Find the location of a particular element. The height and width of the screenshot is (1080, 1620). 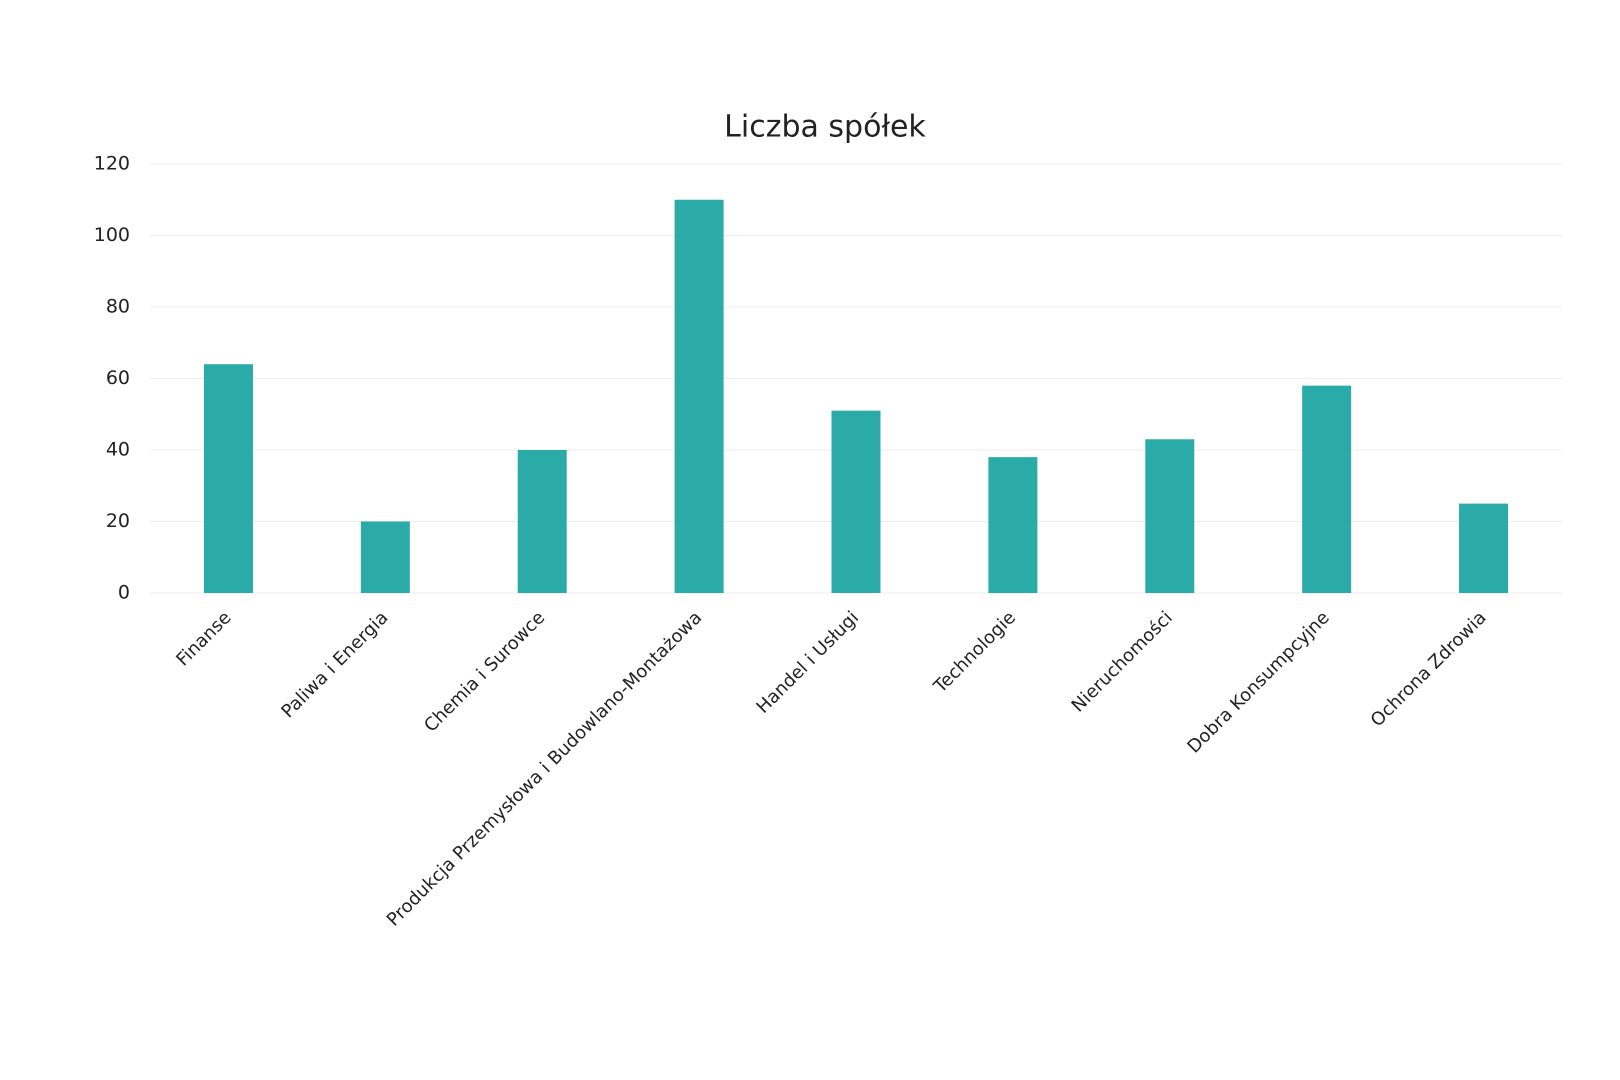

x-tick-label: Paliwa i Energia is located at coordinates (334, 664).